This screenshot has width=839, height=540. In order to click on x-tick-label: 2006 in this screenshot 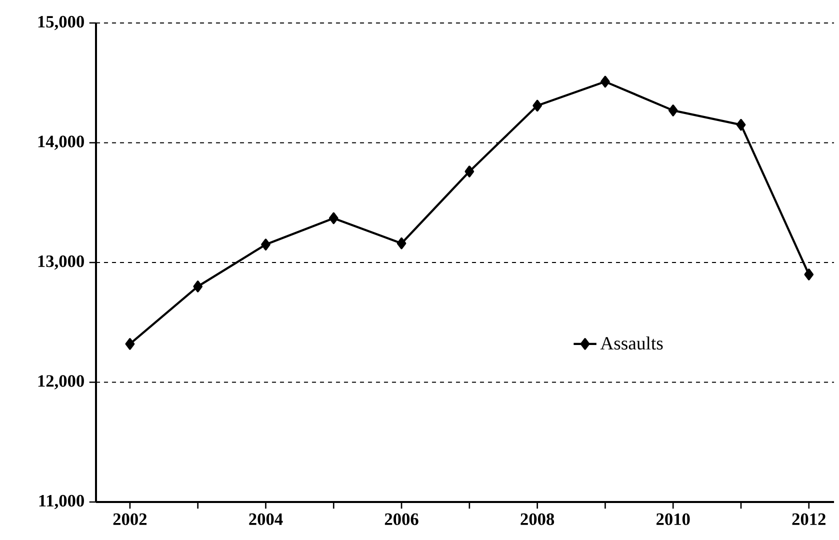, I will do `click(401, 519)`.